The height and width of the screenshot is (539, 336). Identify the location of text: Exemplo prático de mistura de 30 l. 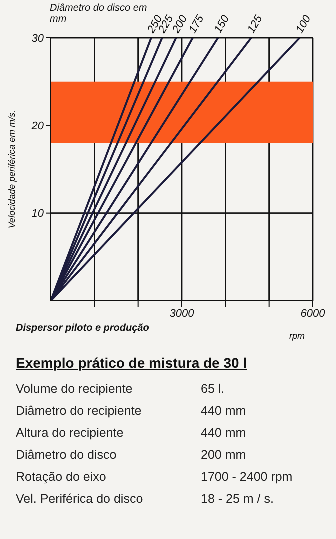
(132, 363).